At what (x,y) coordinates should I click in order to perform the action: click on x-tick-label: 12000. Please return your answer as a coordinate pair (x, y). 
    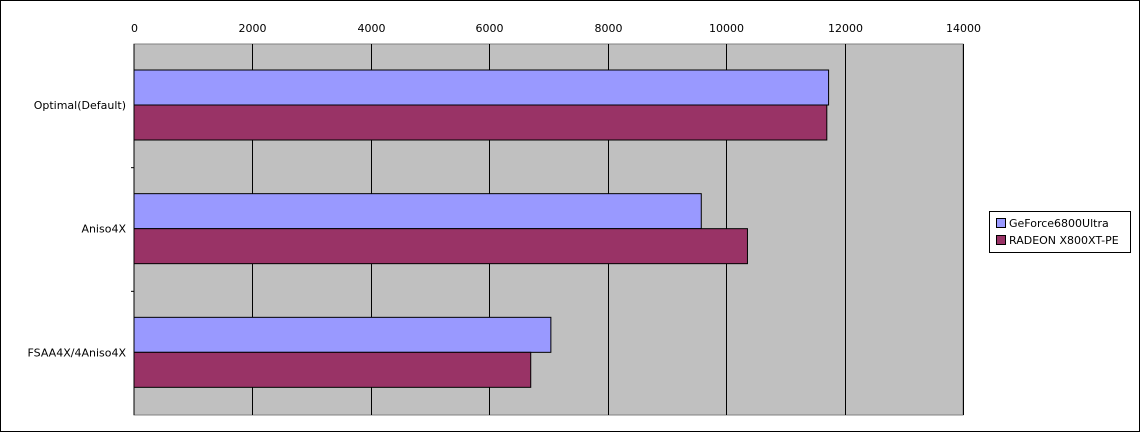
    Looking at the image, I should click on (845, 28).